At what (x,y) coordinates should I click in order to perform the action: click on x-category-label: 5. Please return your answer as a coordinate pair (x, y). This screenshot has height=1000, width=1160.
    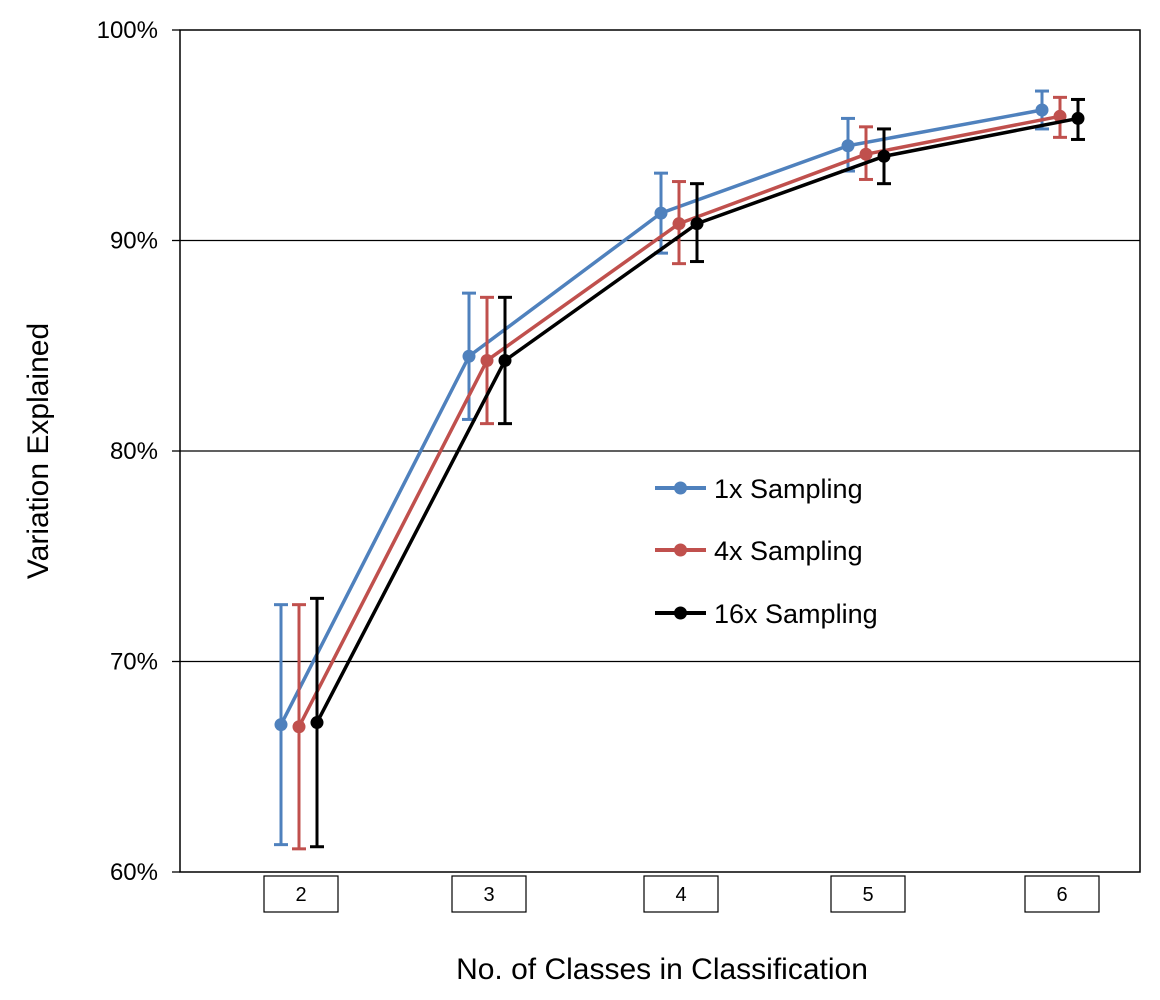
    Looking at the image, I should click on (867, 895).